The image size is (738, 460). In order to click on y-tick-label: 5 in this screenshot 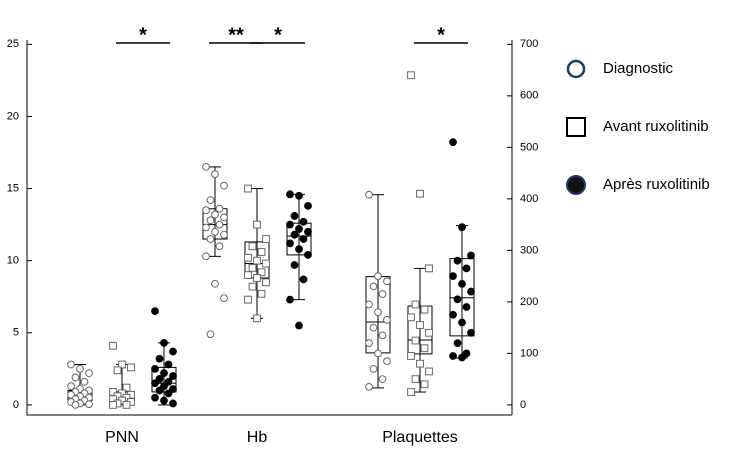, I will do `click(16, 333)`.